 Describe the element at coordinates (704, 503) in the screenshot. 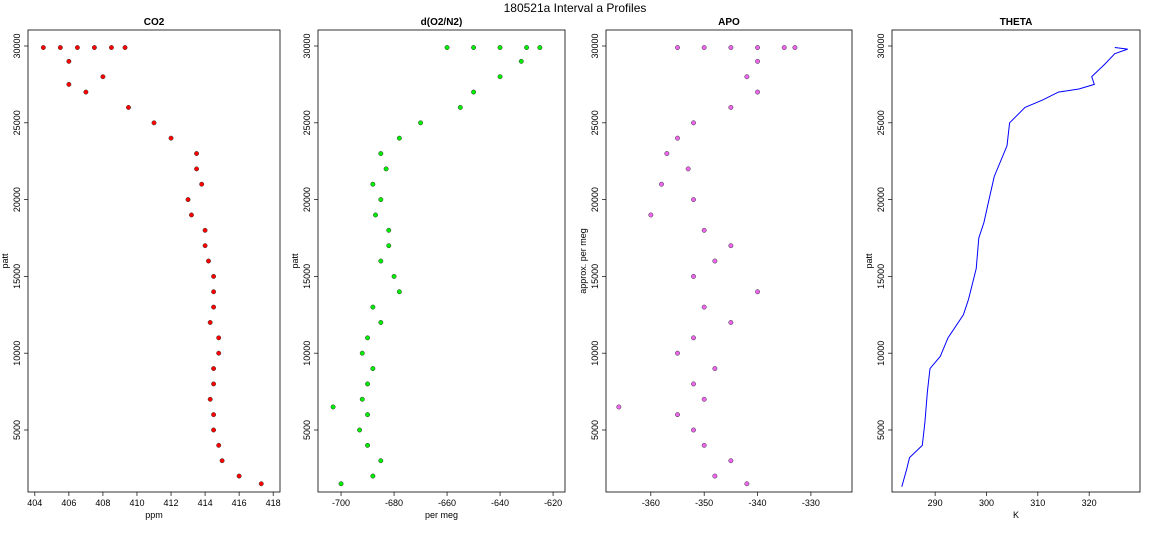

I see `x-tick-label: -350` at that location.